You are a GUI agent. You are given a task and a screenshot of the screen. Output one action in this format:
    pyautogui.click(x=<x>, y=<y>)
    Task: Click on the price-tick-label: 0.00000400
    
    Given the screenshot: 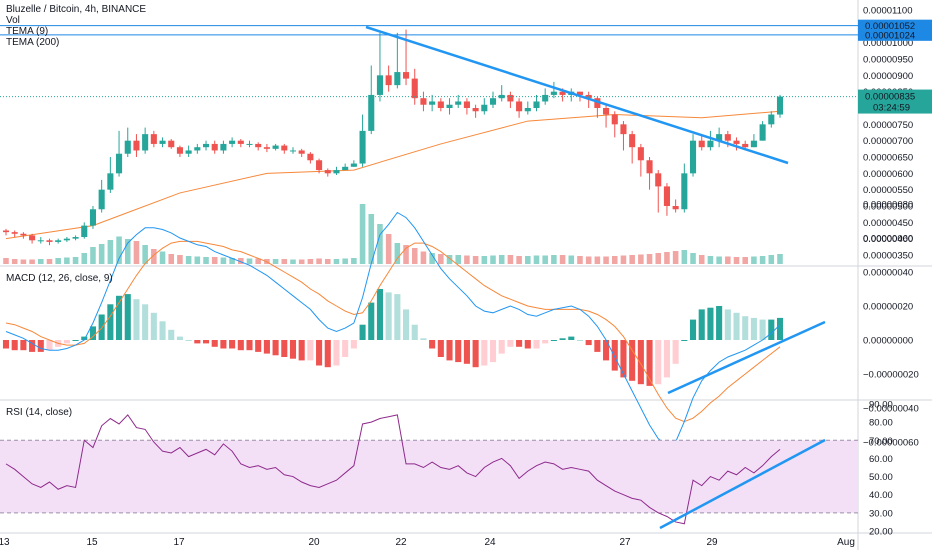 What is the action you would take?
    pyautogui.click(x=888, y=239)
    